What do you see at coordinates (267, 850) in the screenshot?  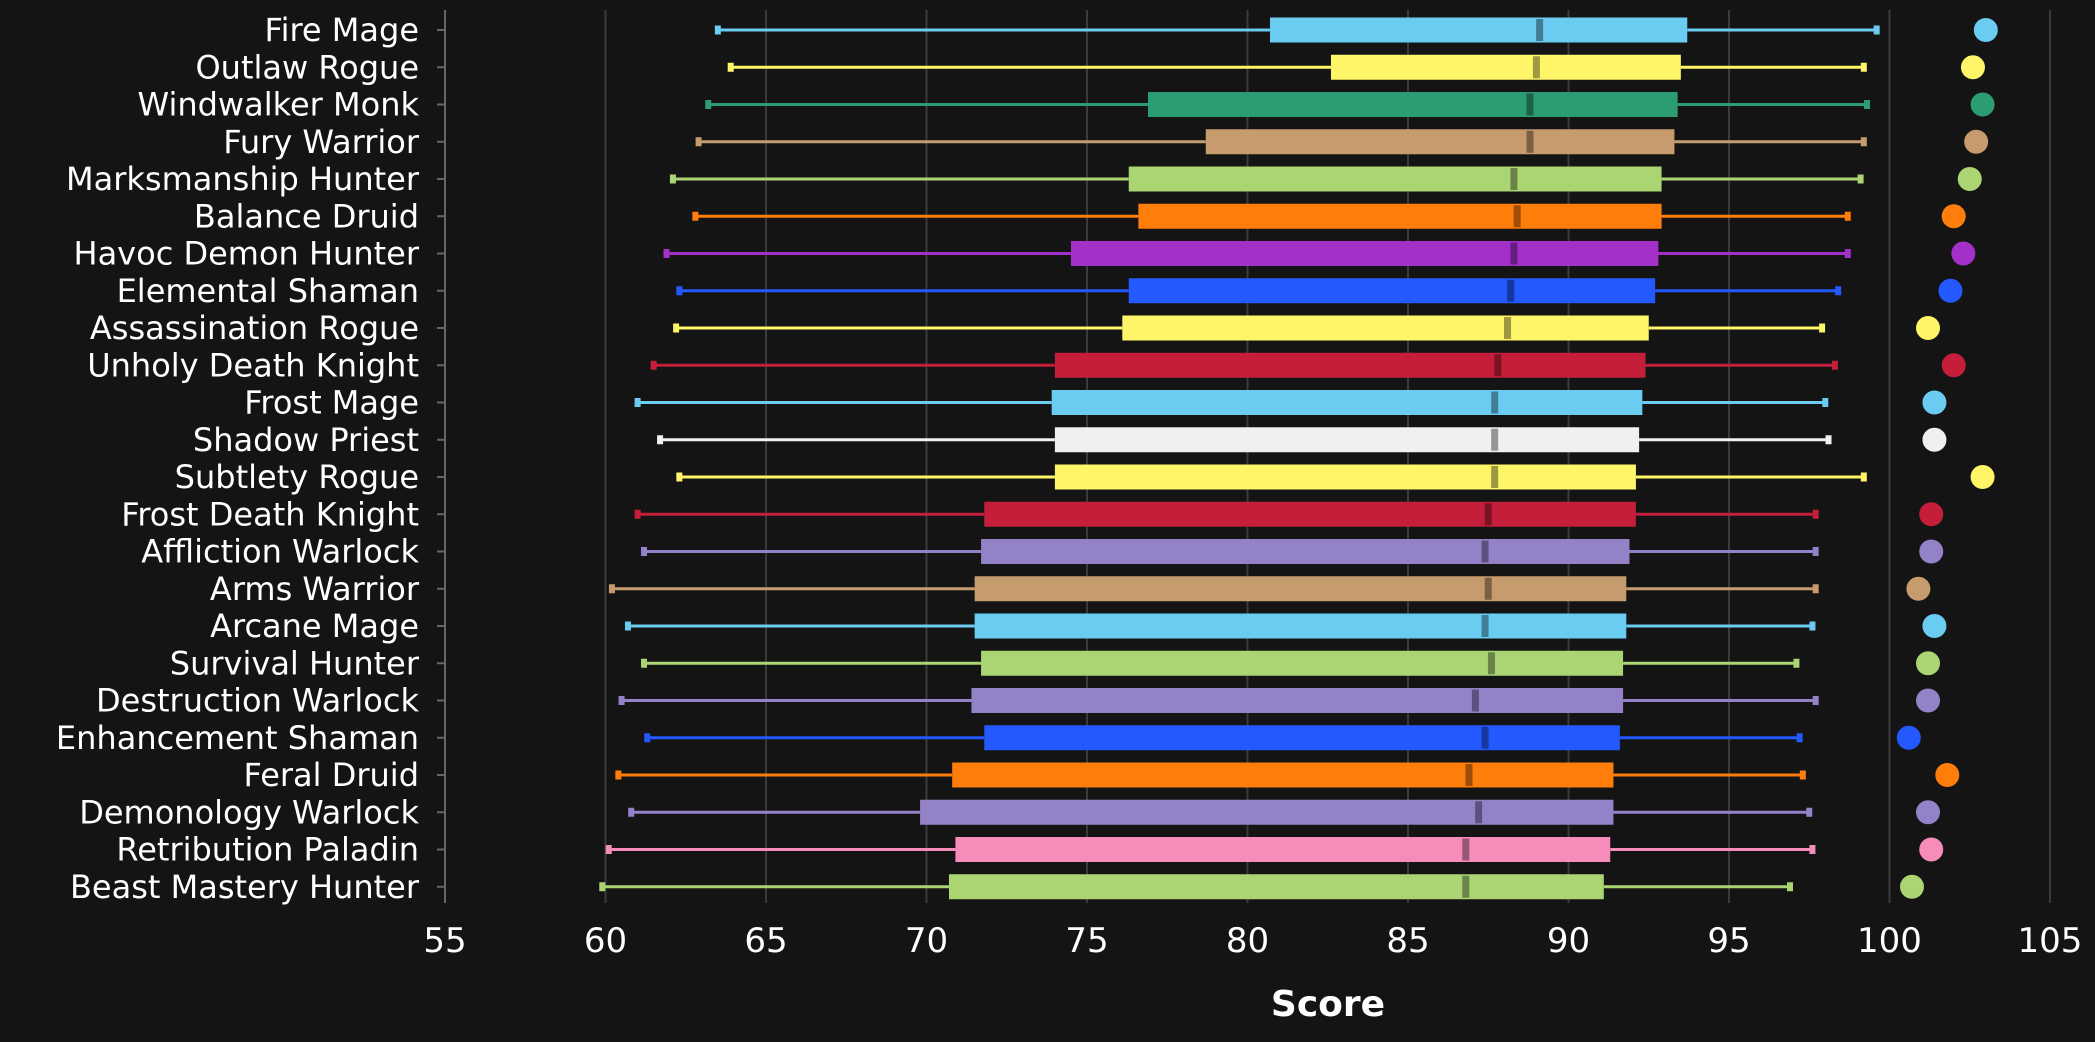 I see `category-label: Retribution Paladin` at bounding box center [267, 850].